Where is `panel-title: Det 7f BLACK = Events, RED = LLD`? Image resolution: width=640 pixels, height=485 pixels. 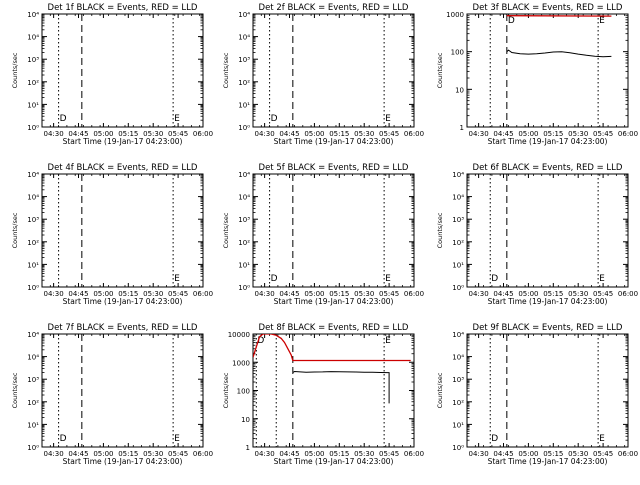 panel-title: Det 7f BLACK = Events, RED = LLD is located at coordinates (123, 328).